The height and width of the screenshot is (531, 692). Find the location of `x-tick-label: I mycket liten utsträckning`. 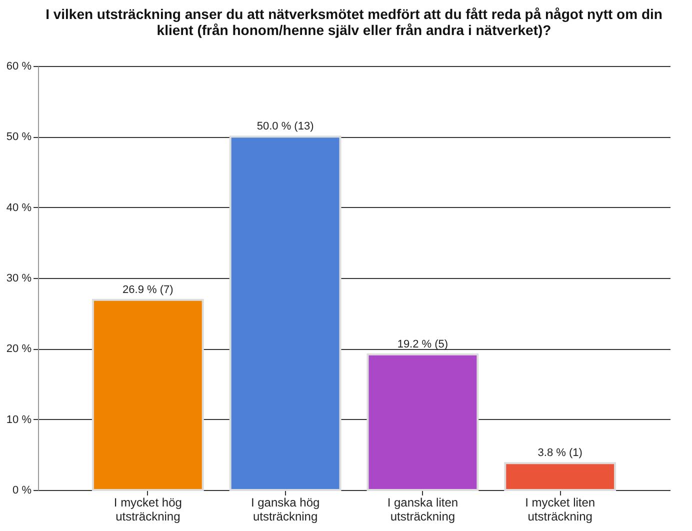

x-tick-label: I mycket liten utsträckning is located at coordinates (560, 510).